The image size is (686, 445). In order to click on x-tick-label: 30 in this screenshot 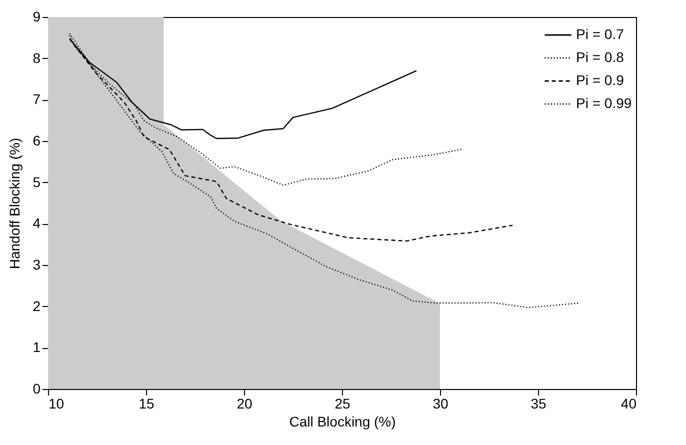, I will do `click(440, 404)`.